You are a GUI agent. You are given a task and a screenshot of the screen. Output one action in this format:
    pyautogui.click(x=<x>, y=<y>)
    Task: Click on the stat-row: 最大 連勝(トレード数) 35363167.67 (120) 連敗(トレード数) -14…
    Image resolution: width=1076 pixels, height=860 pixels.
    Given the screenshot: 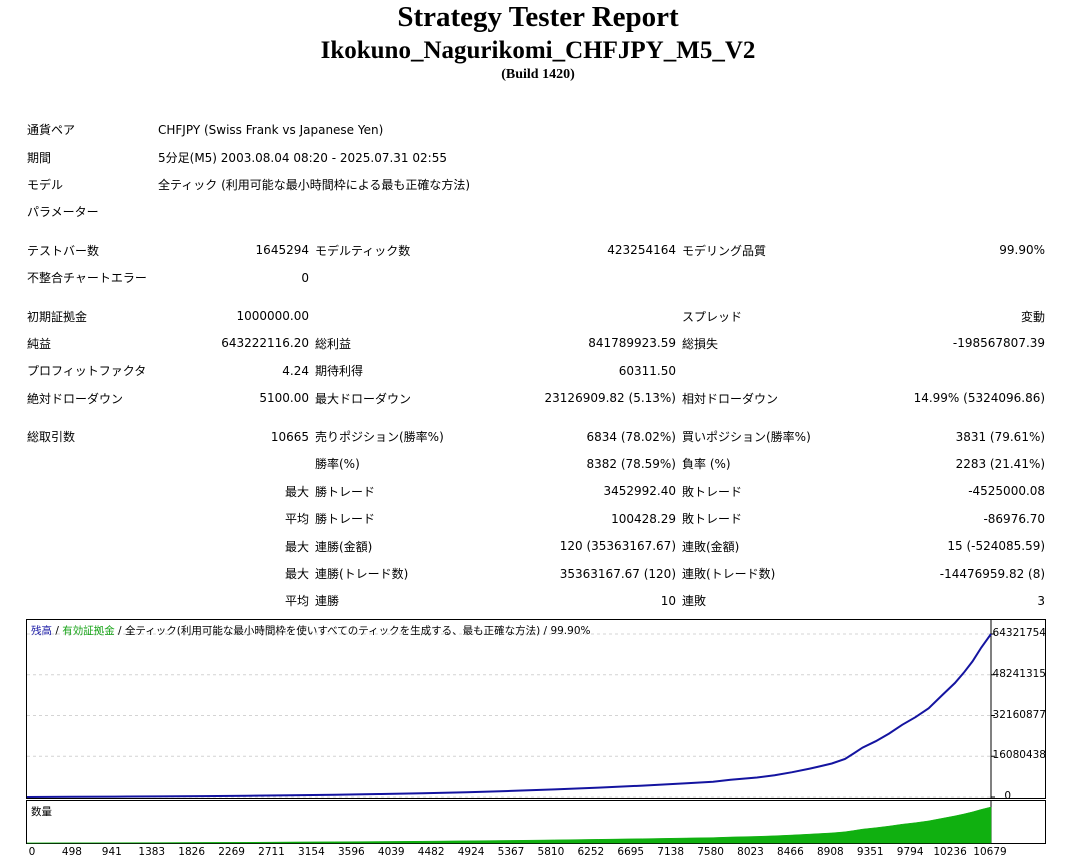 What is the action you would take?
    pyautogui.click(x=536, y=573)
    